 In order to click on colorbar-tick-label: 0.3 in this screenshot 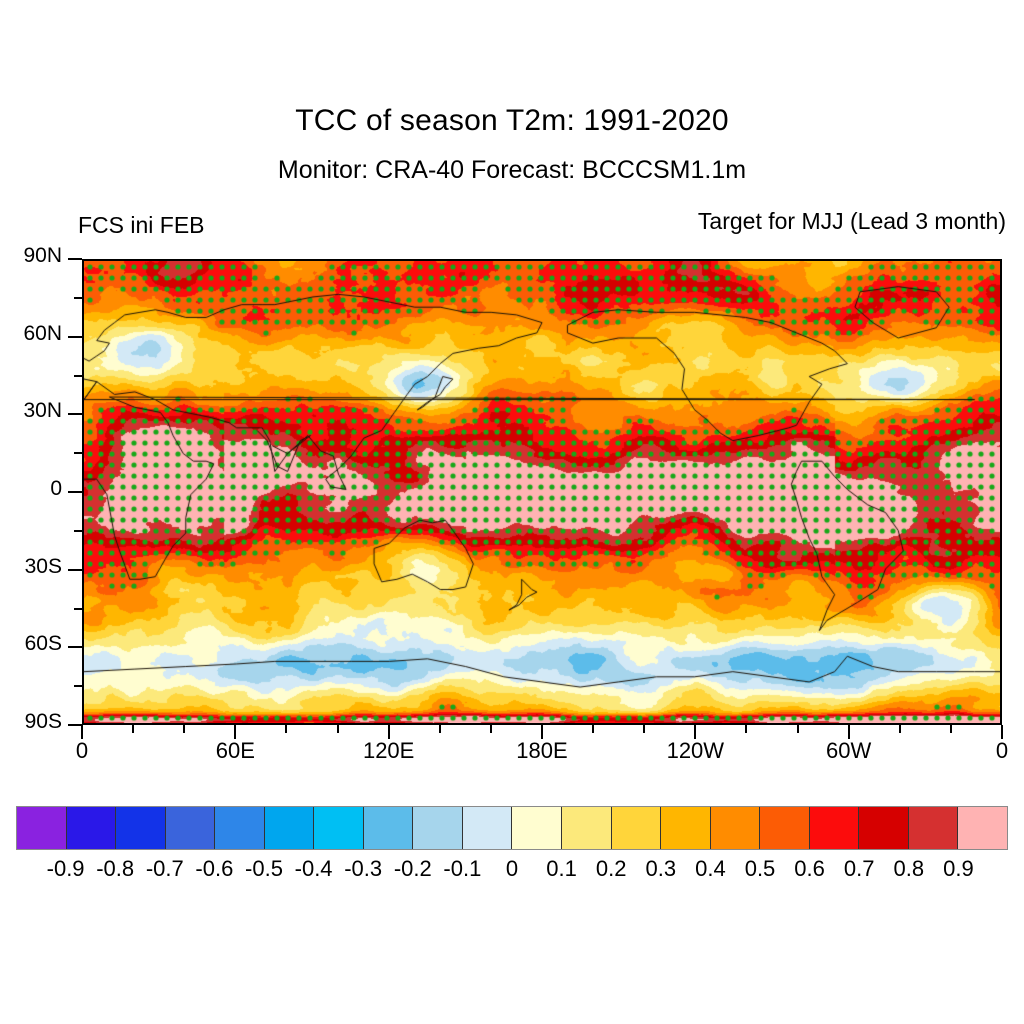, I will do `click(661, 868)`.